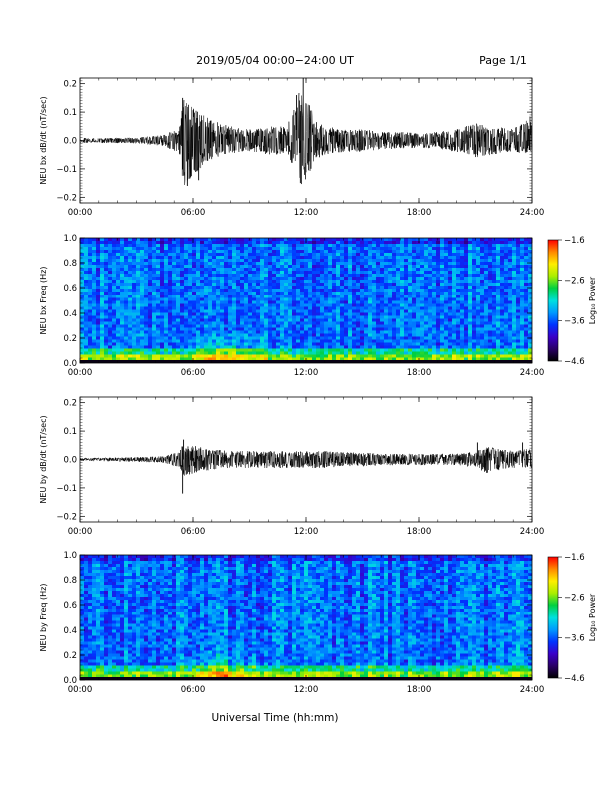 Image resolution: width=612 pixels, height=792 pixels. Describe the element at coordinates (275, 718) in the screenshot. I see `x-axis-title: Universal Time (hh:mm)` at that location.